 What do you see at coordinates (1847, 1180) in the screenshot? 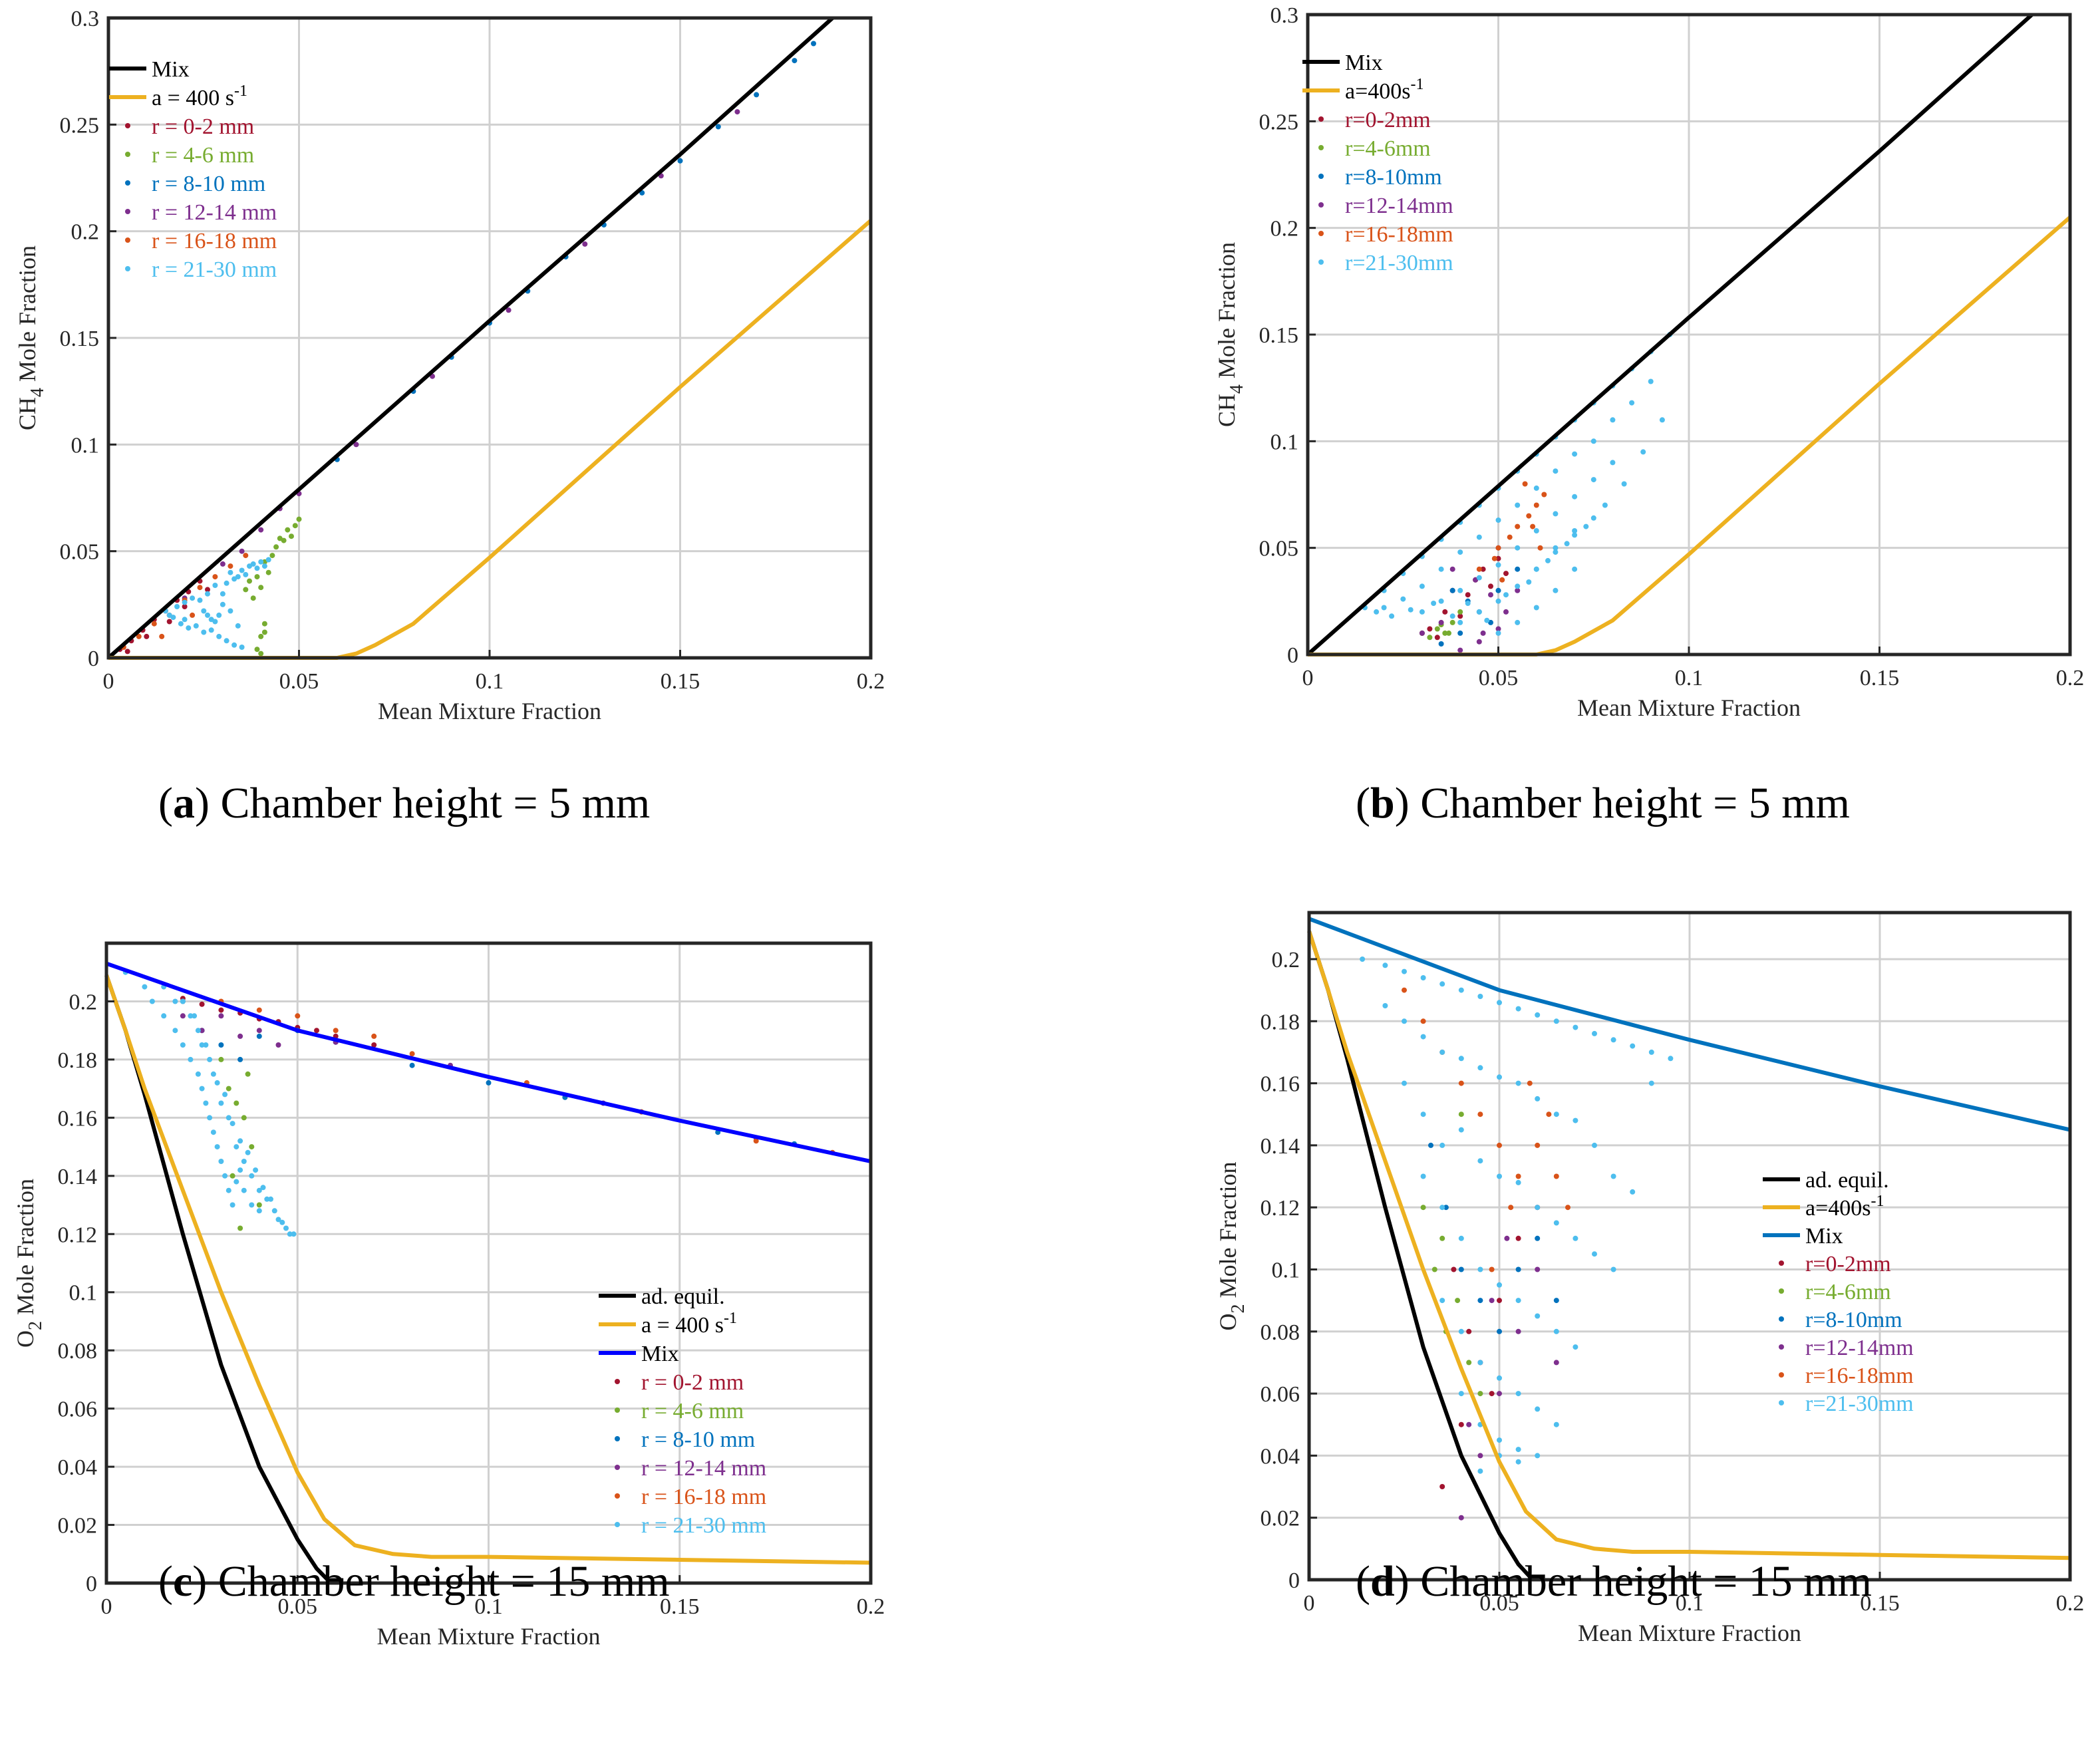
I see `legend-line-label: ad. equil.` at bounding box center [1847, 1180].